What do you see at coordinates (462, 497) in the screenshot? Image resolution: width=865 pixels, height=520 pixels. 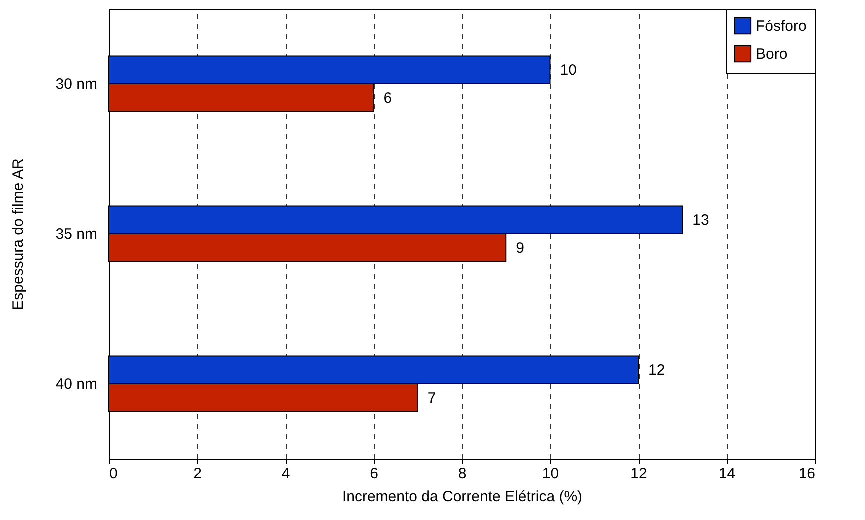 I see `x-axis-title: Incremento da Corrente Elétrica (%)` at bounding box center [462, 497].